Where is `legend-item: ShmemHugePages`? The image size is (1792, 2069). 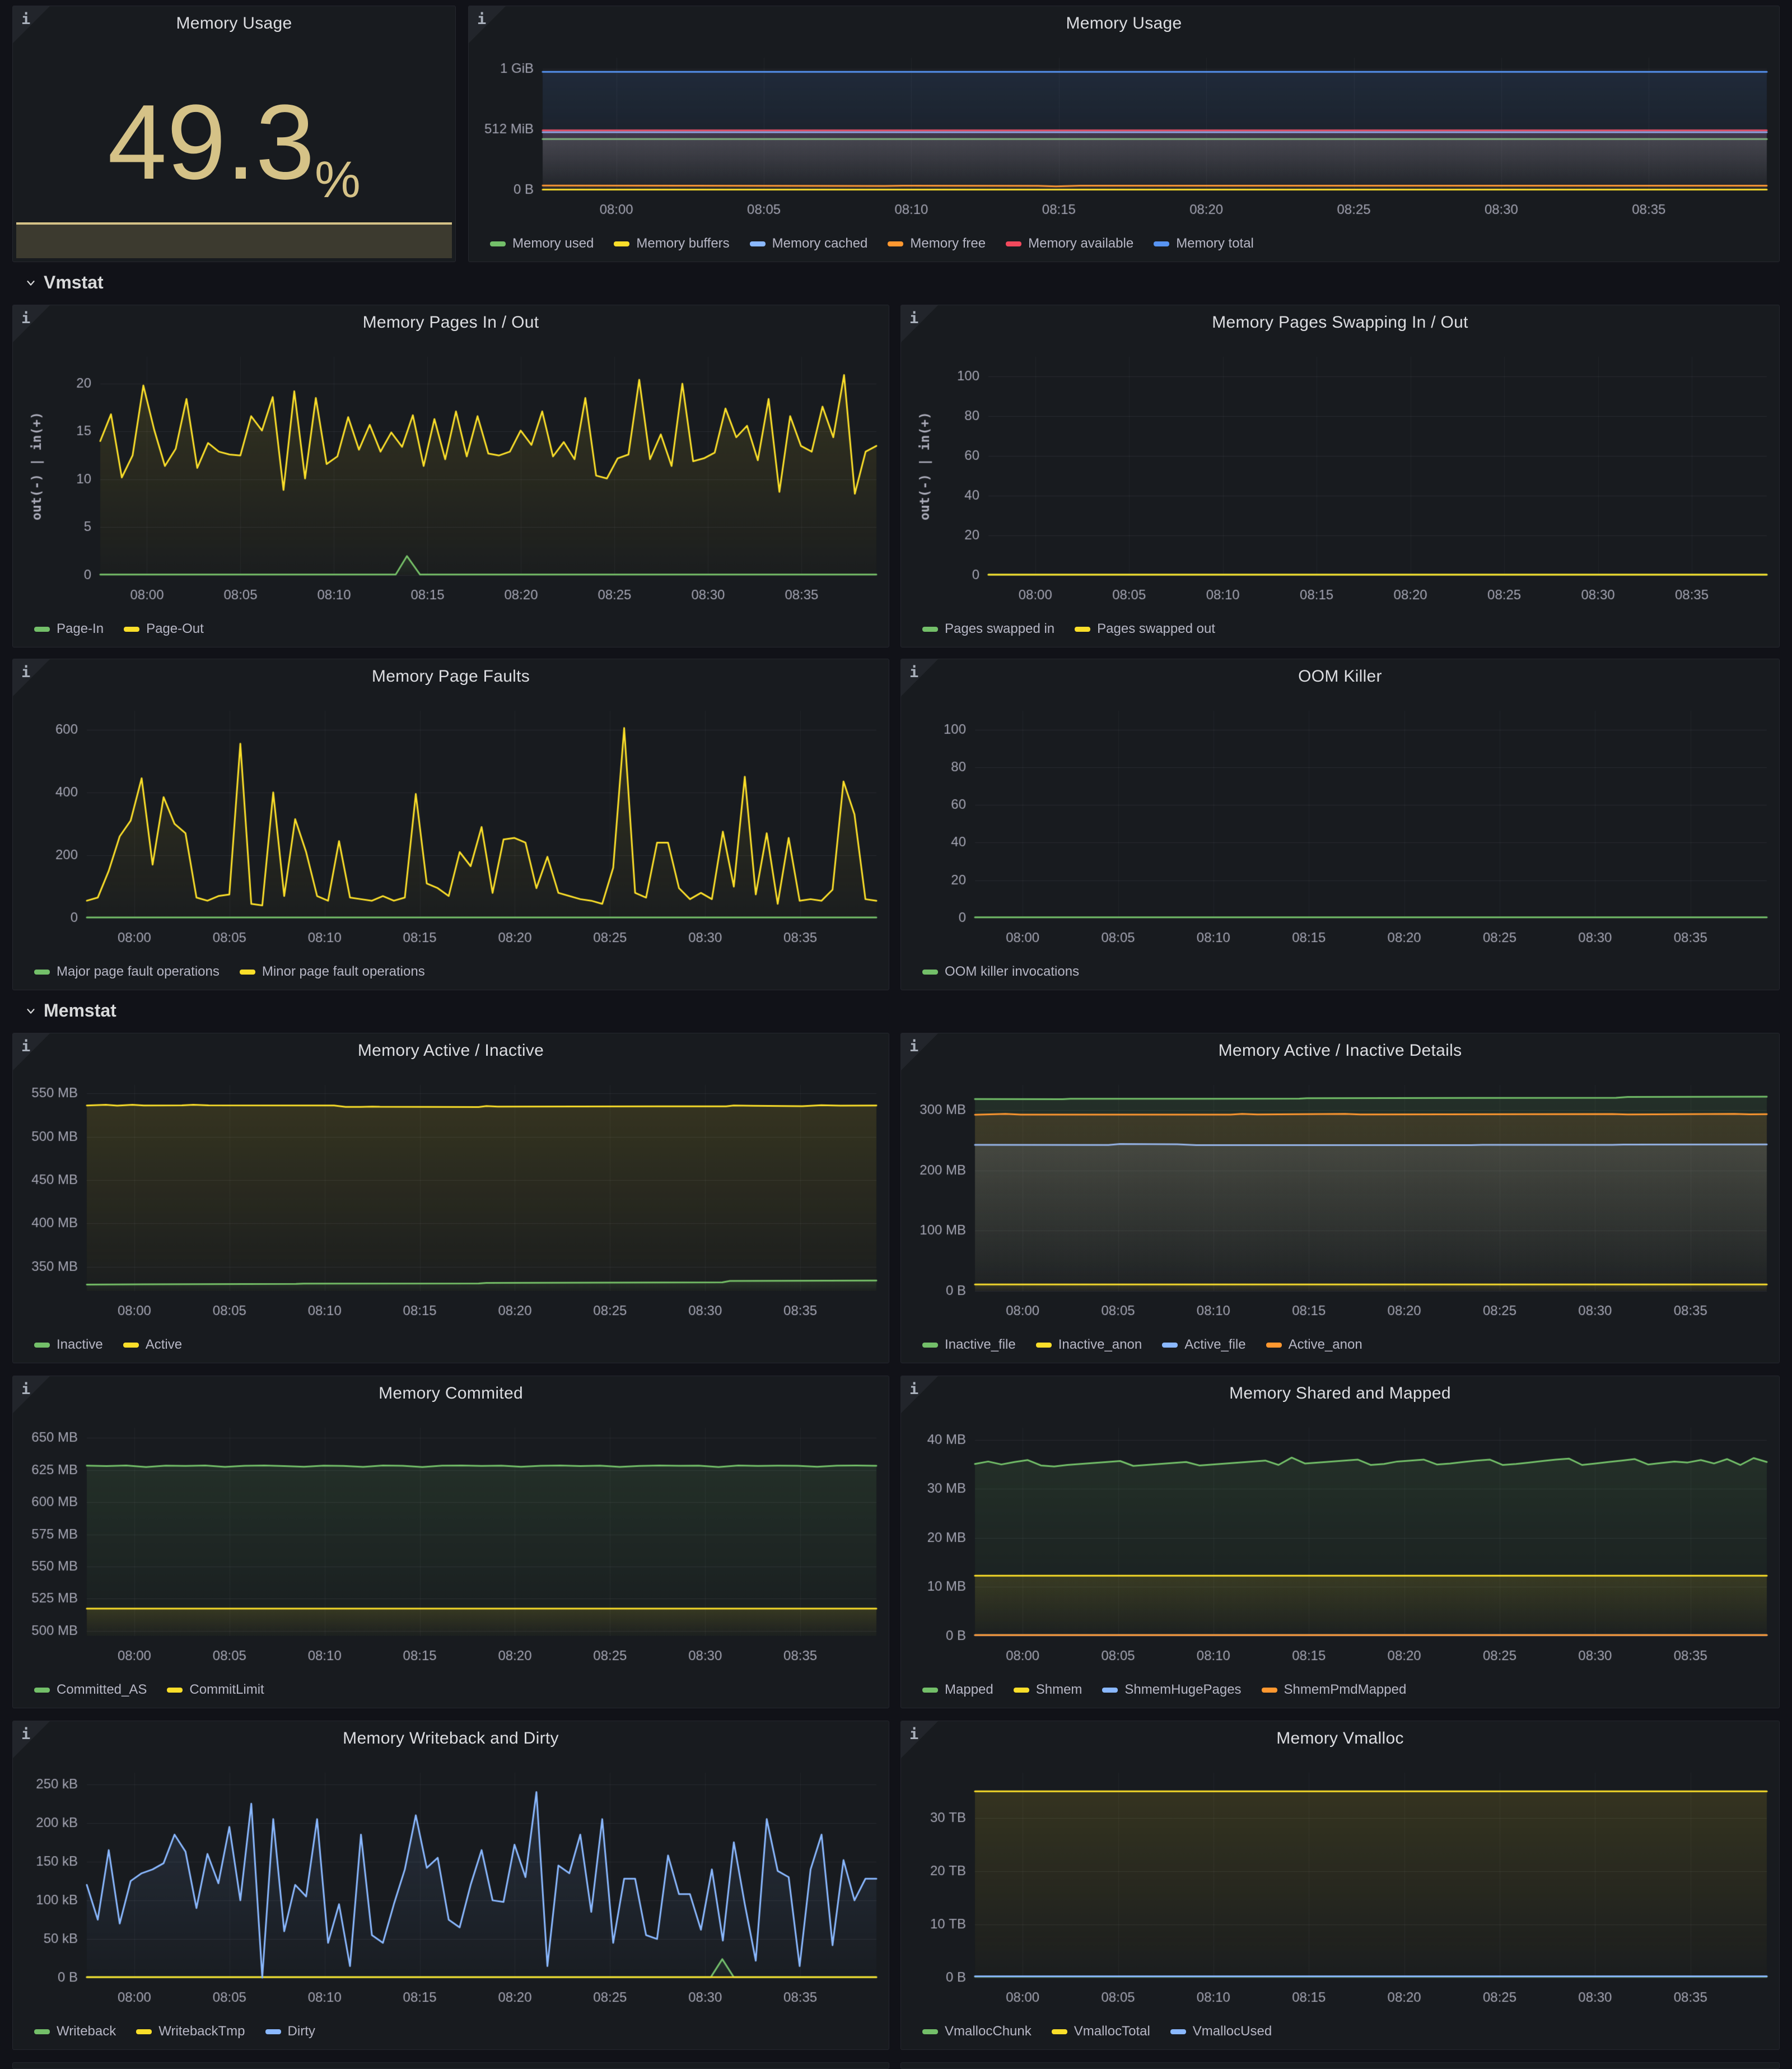
legend-item: ShmemHugePages is located at coordinates (1172, 1690).